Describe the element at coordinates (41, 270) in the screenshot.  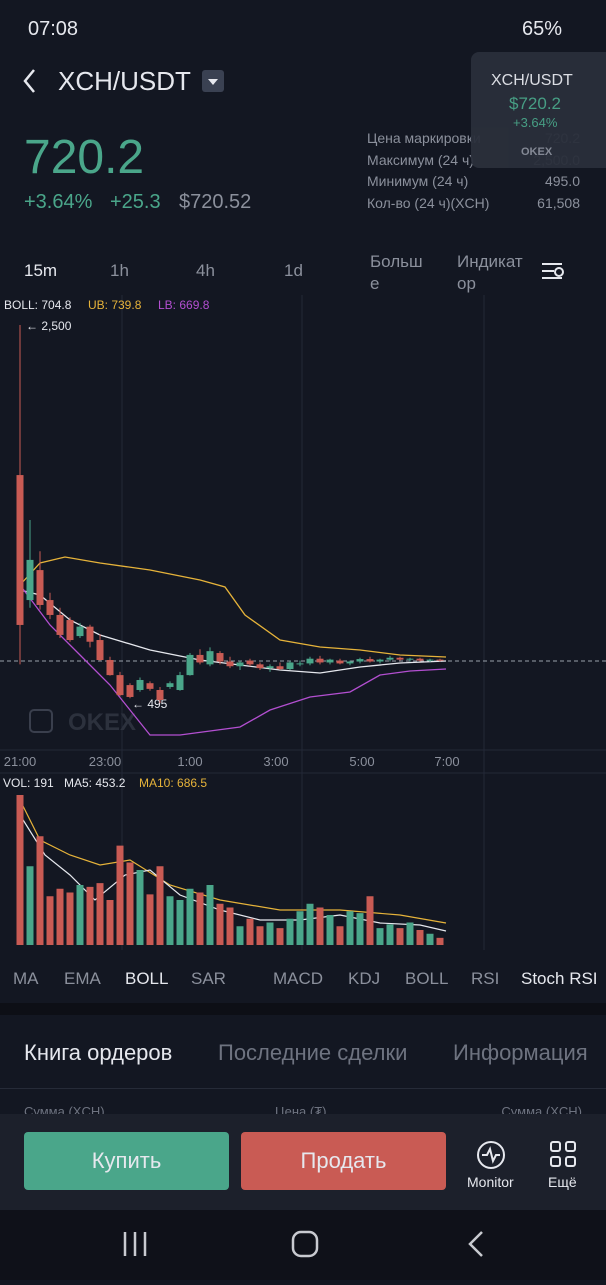
I see `timeframe-tab: 15m` at that location.